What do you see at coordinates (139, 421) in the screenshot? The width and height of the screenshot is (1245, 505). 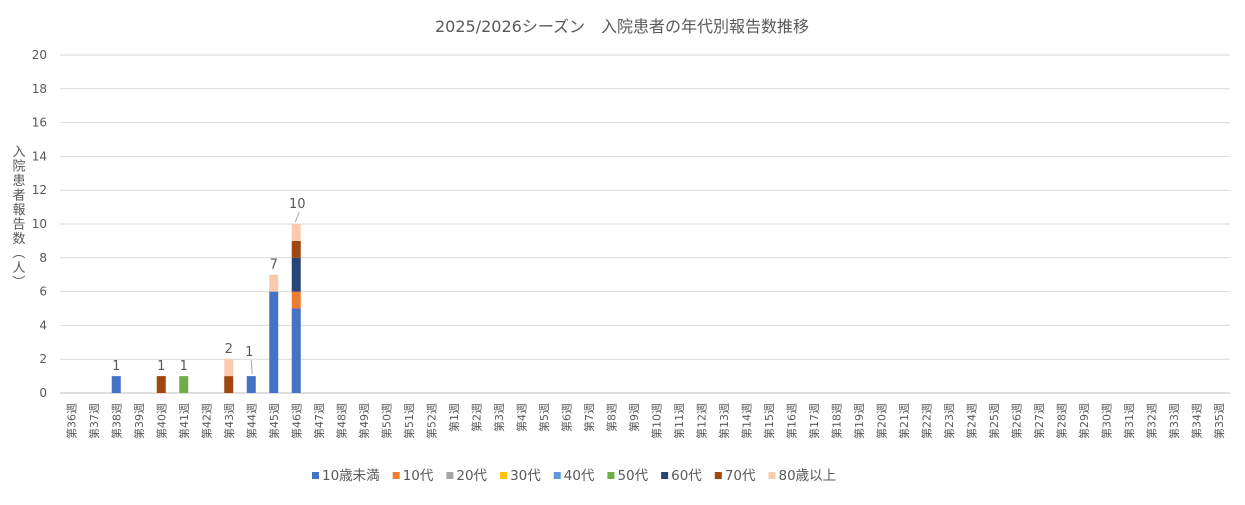 I see `x-tick-label: 第39週` at bounding box center [139, 421].